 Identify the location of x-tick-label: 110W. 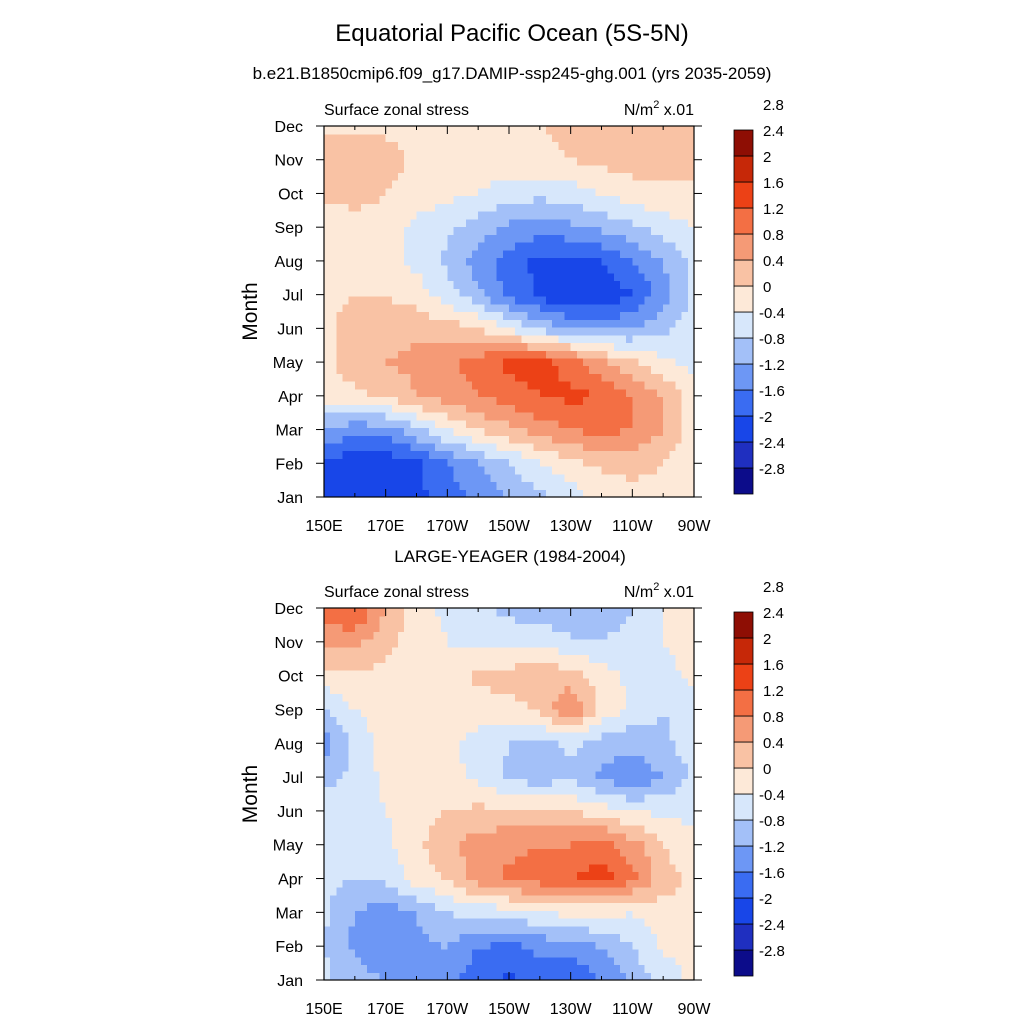
(633, 526).